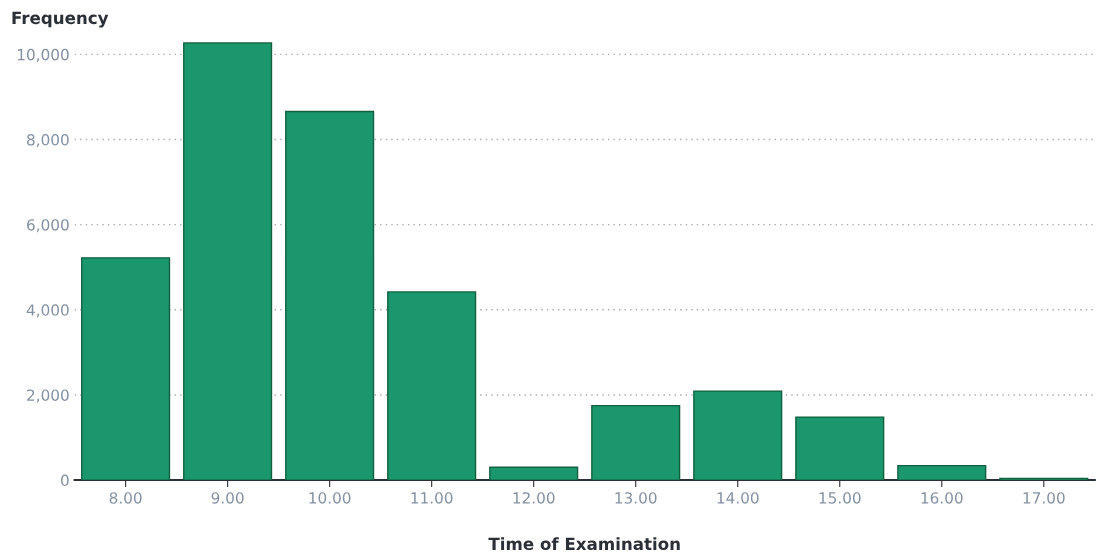  I want to click on x-tick-label: 8.00, so click(125, 498).